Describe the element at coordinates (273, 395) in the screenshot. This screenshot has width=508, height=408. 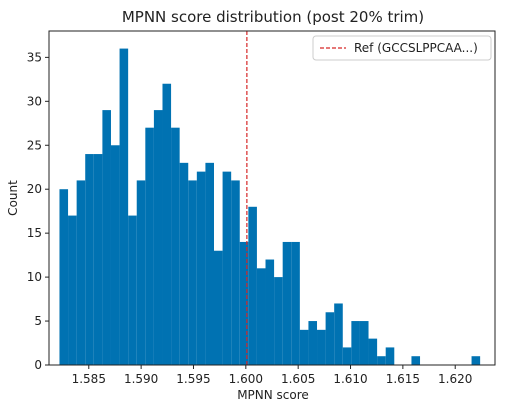
I see `x-axis-title: MPNN score` at that location.